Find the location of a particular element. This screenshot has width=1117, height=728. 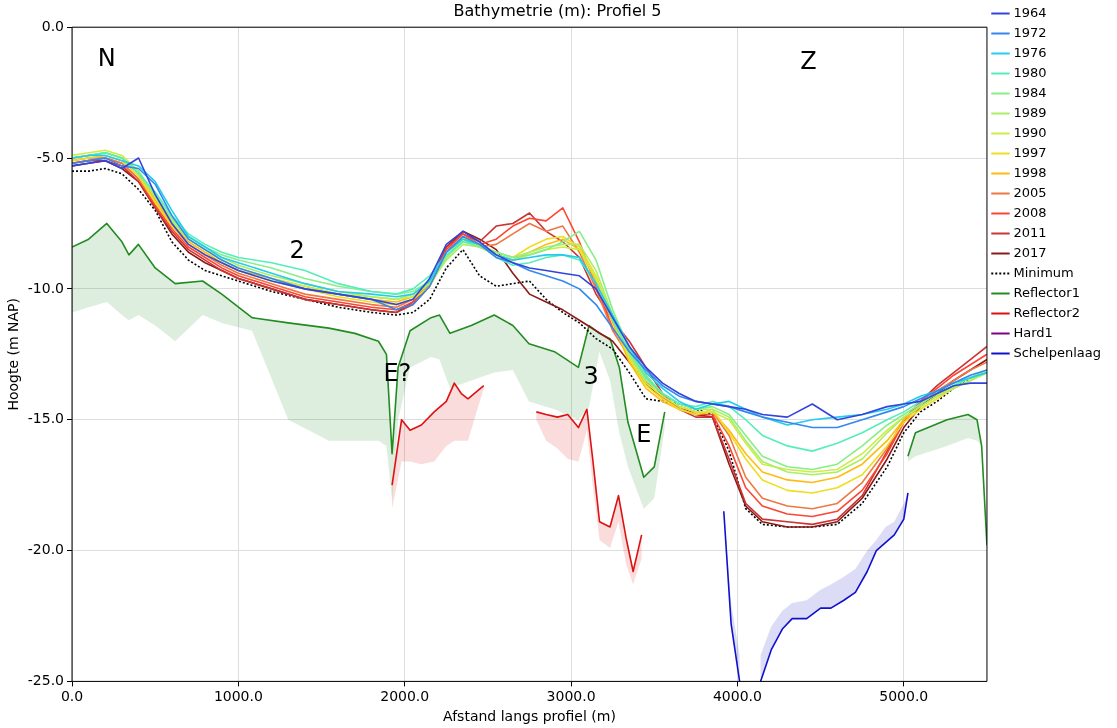

legend-label: 1984 is located at coordinates (1030, 92).